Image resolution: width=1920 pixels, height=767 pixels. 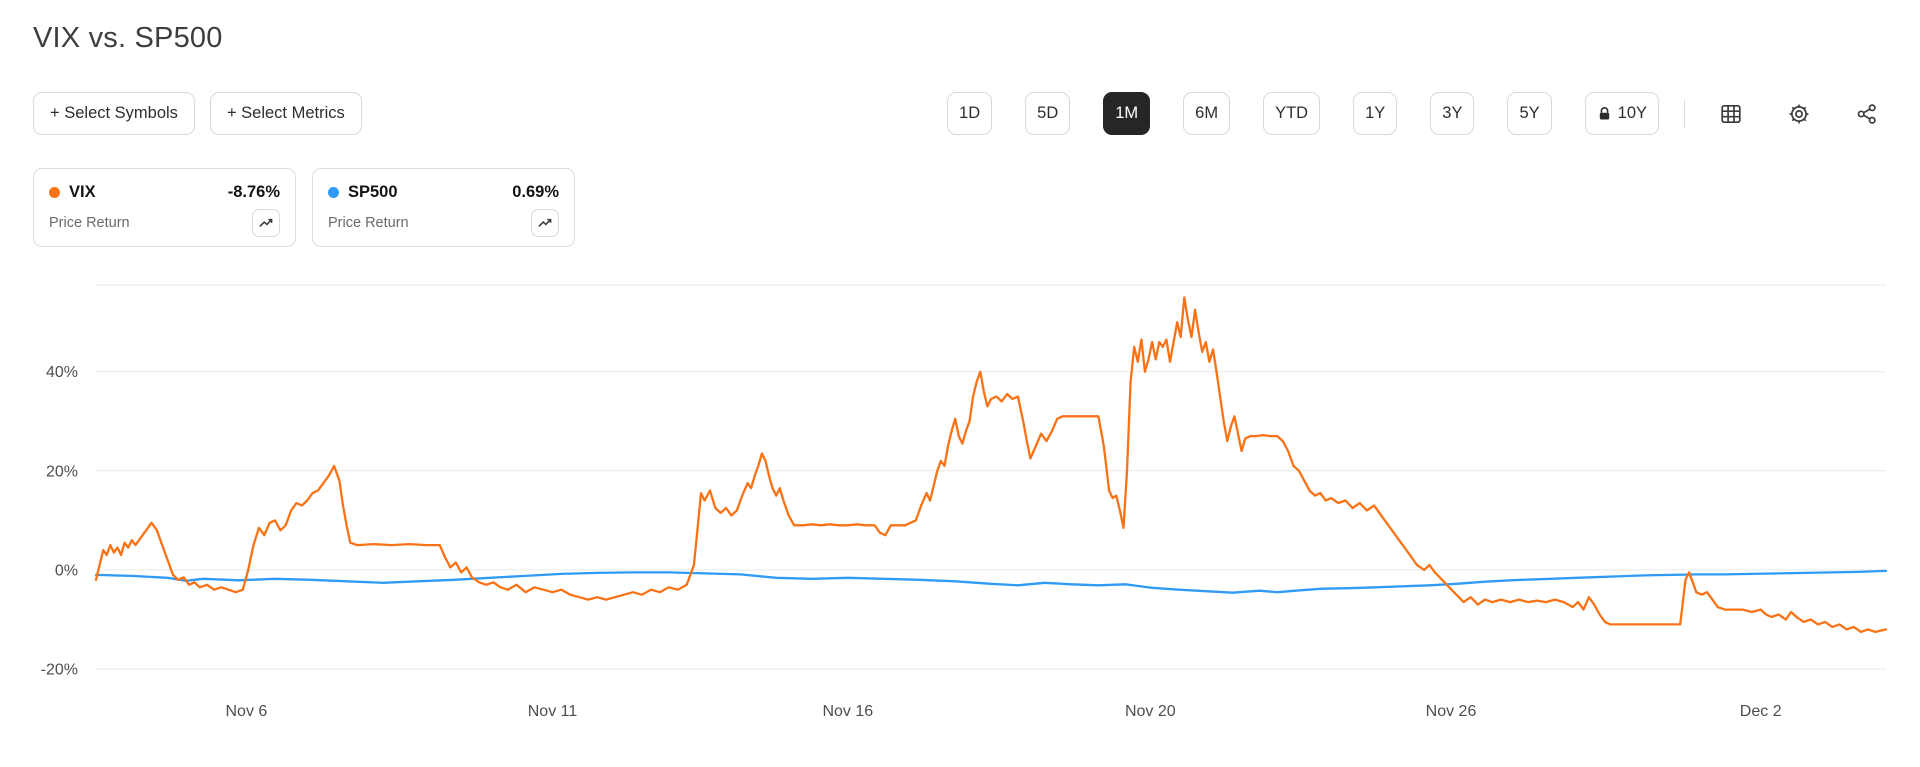 I want to click on range-button-ytd: YTD, so click(x=1292, y=113).